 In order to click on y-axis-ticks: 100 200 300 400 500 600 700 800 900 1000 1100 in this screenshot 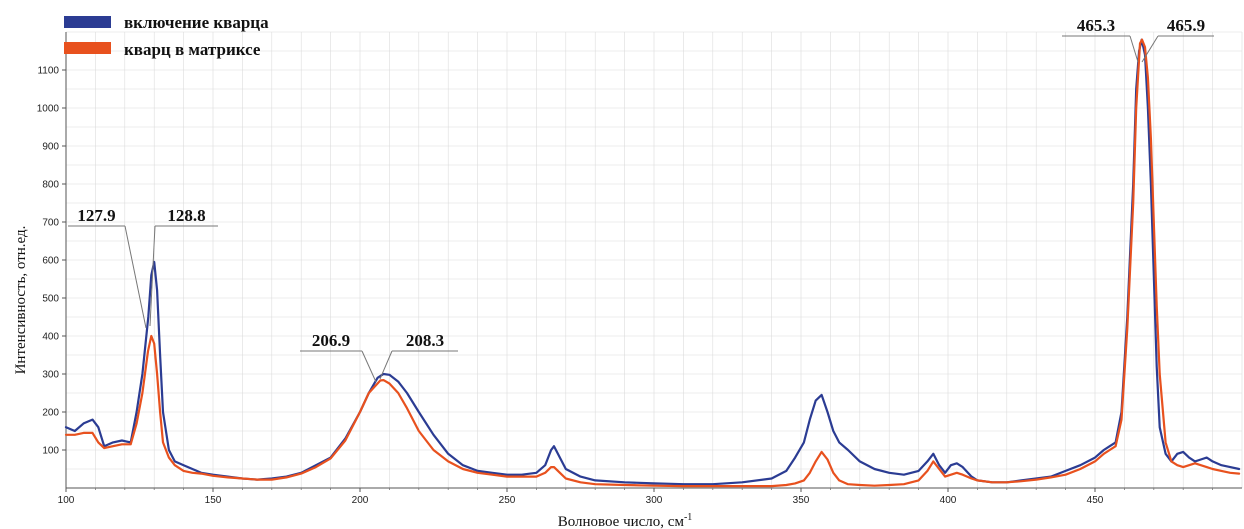, I will do `click(51, 261)`.